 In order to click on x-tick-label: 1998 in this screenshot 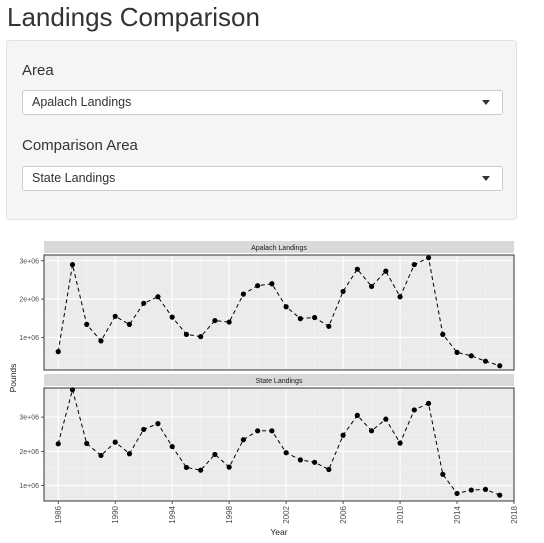, I will do `click(229, 514)`.